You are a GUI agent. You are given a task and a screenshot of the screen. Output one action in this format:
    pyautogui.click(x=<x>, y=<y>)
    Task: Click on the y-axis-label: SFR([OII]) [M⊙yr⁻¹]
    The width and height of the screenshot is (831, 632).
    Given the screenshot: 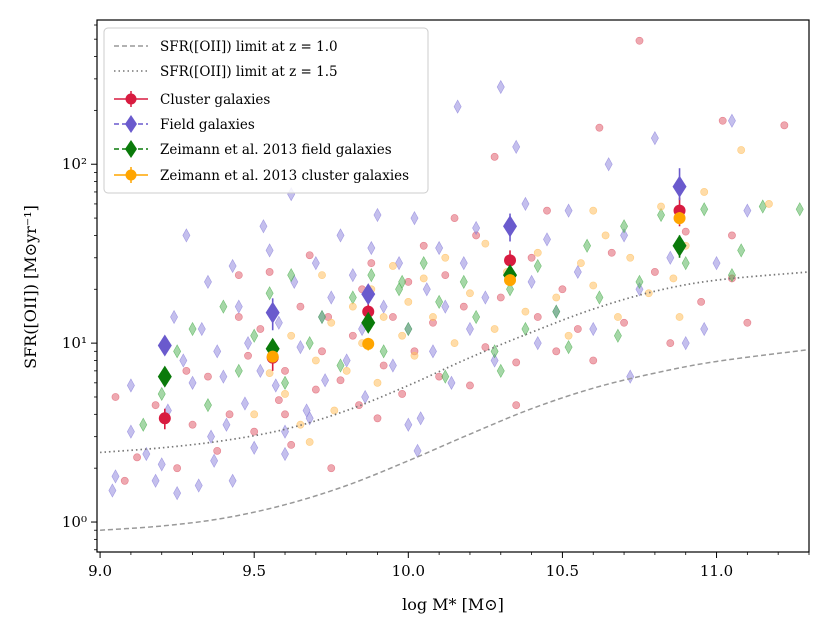 What is the action you would take?
    pyautogui.click(x=30, y=287)
    